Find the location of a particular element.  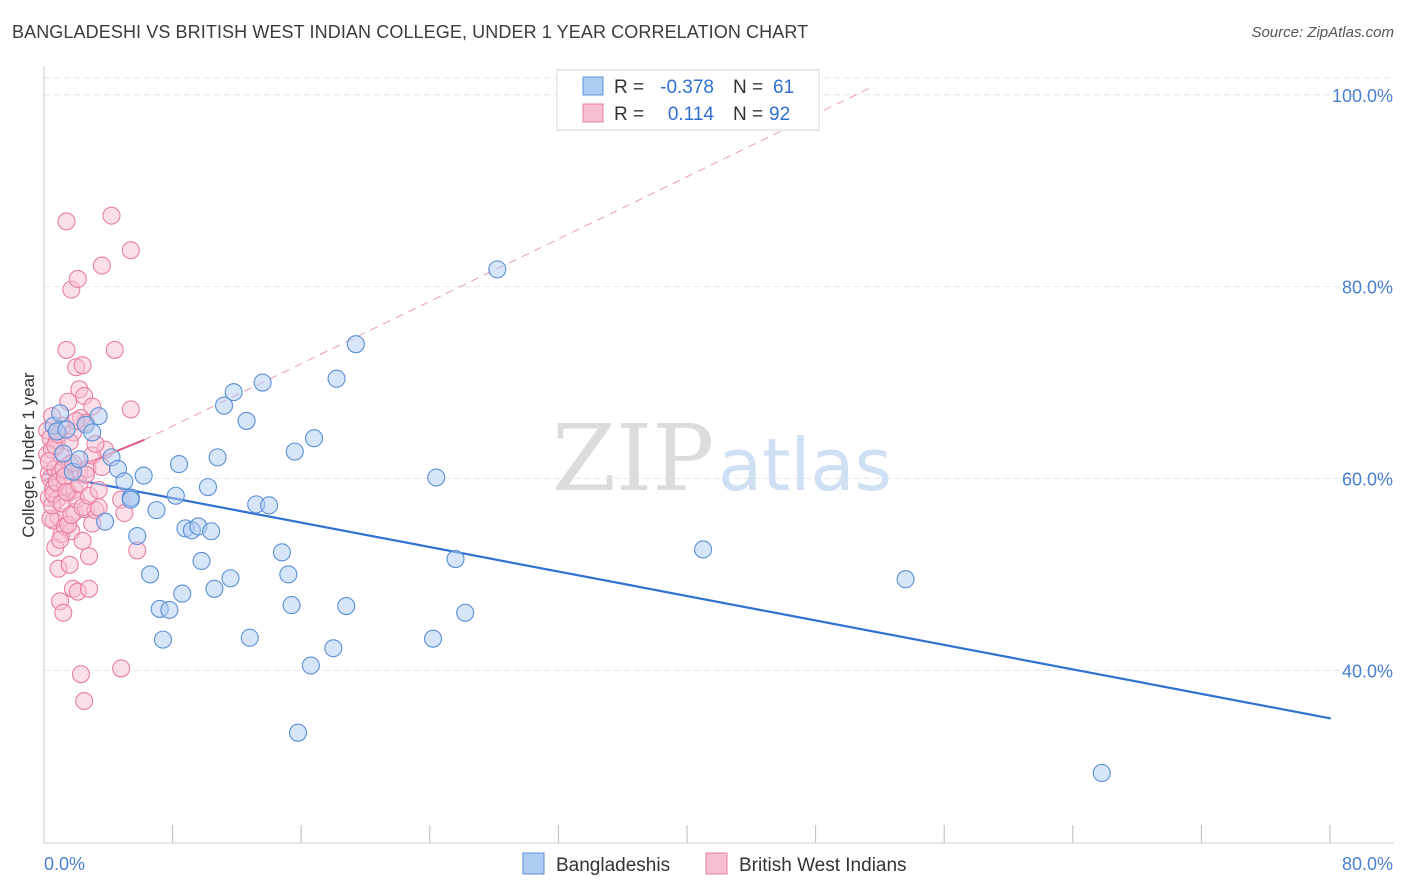

watermark-atlas: atlas is located at coordinates (805, 465).